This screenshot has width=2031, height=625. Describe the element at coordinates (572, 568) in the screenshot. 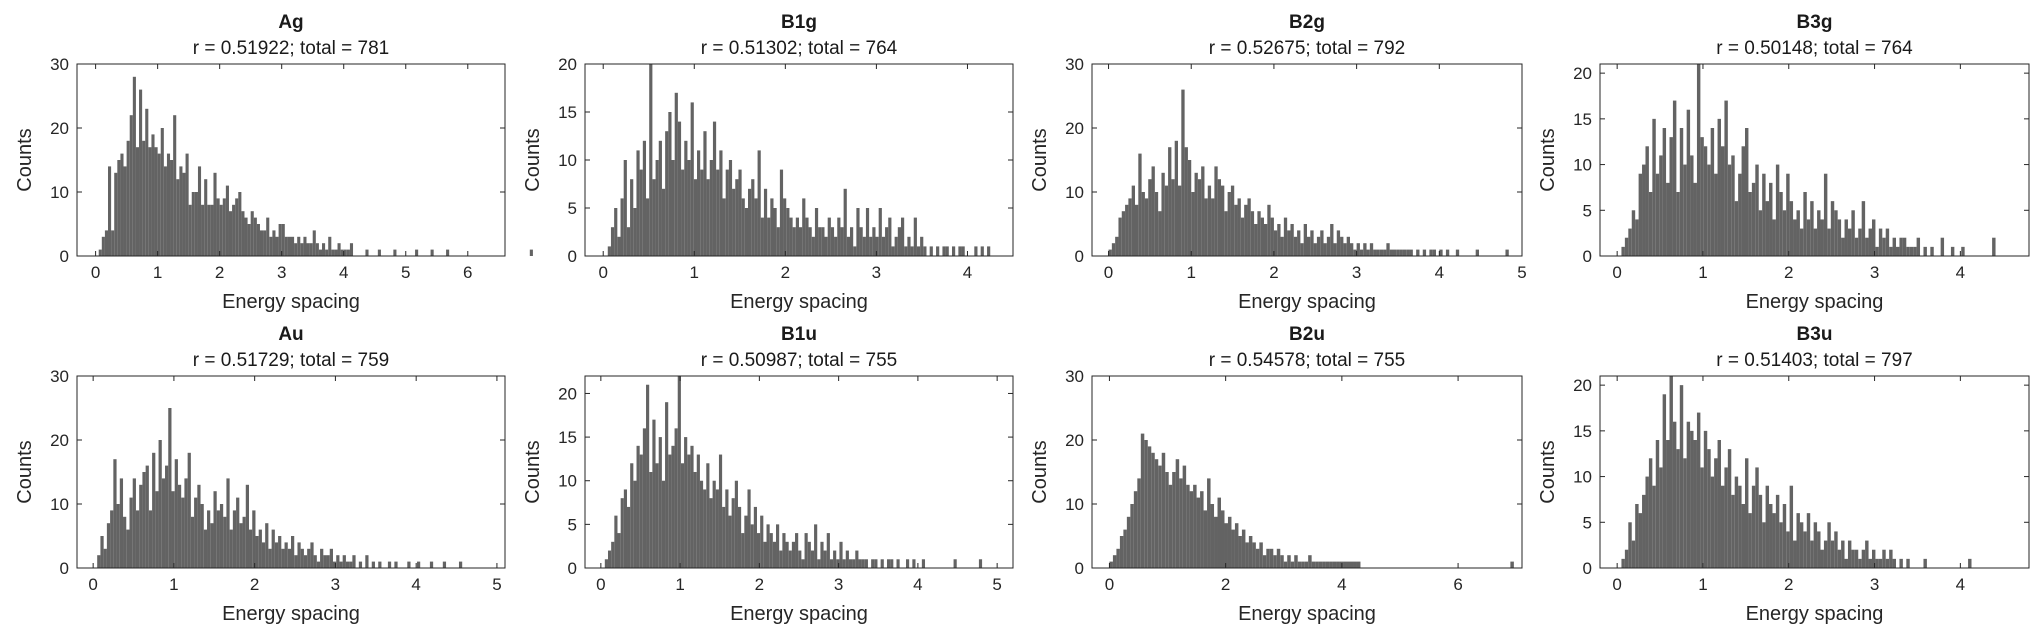

I see `y-tick-label: 0` at that location.